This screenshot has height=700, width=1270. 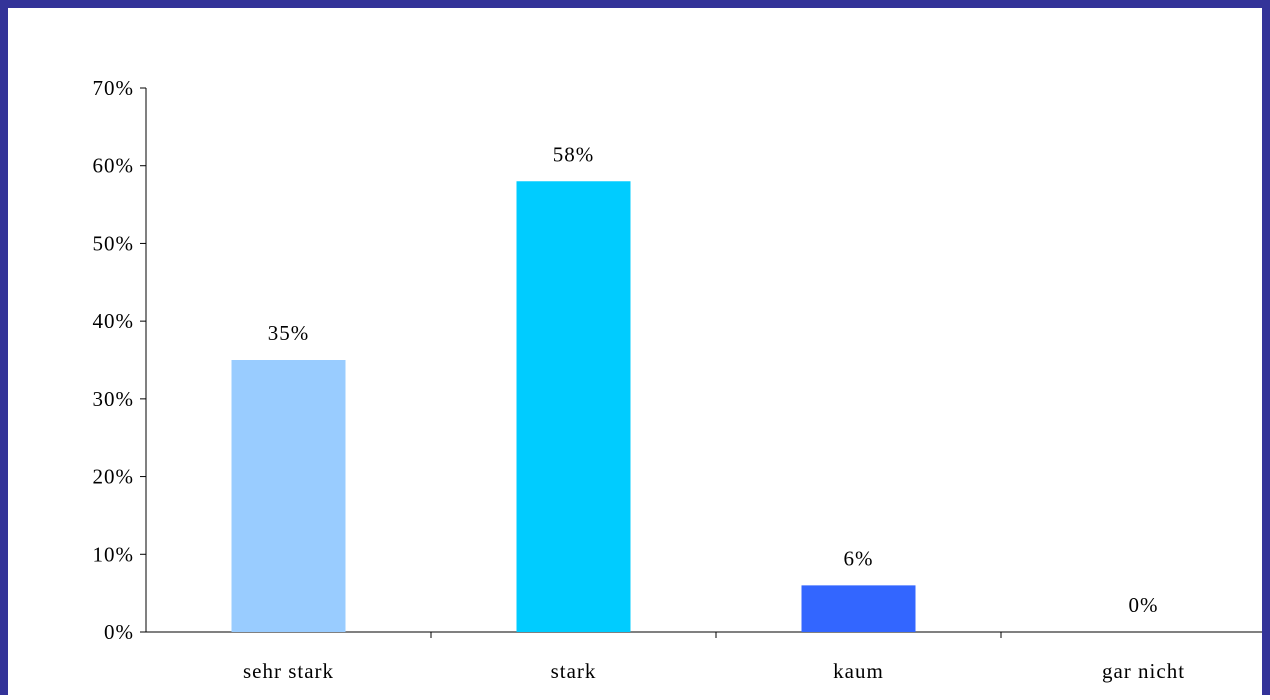 I want to click on y-tick-label: 40%, so click(x=114, y=321).